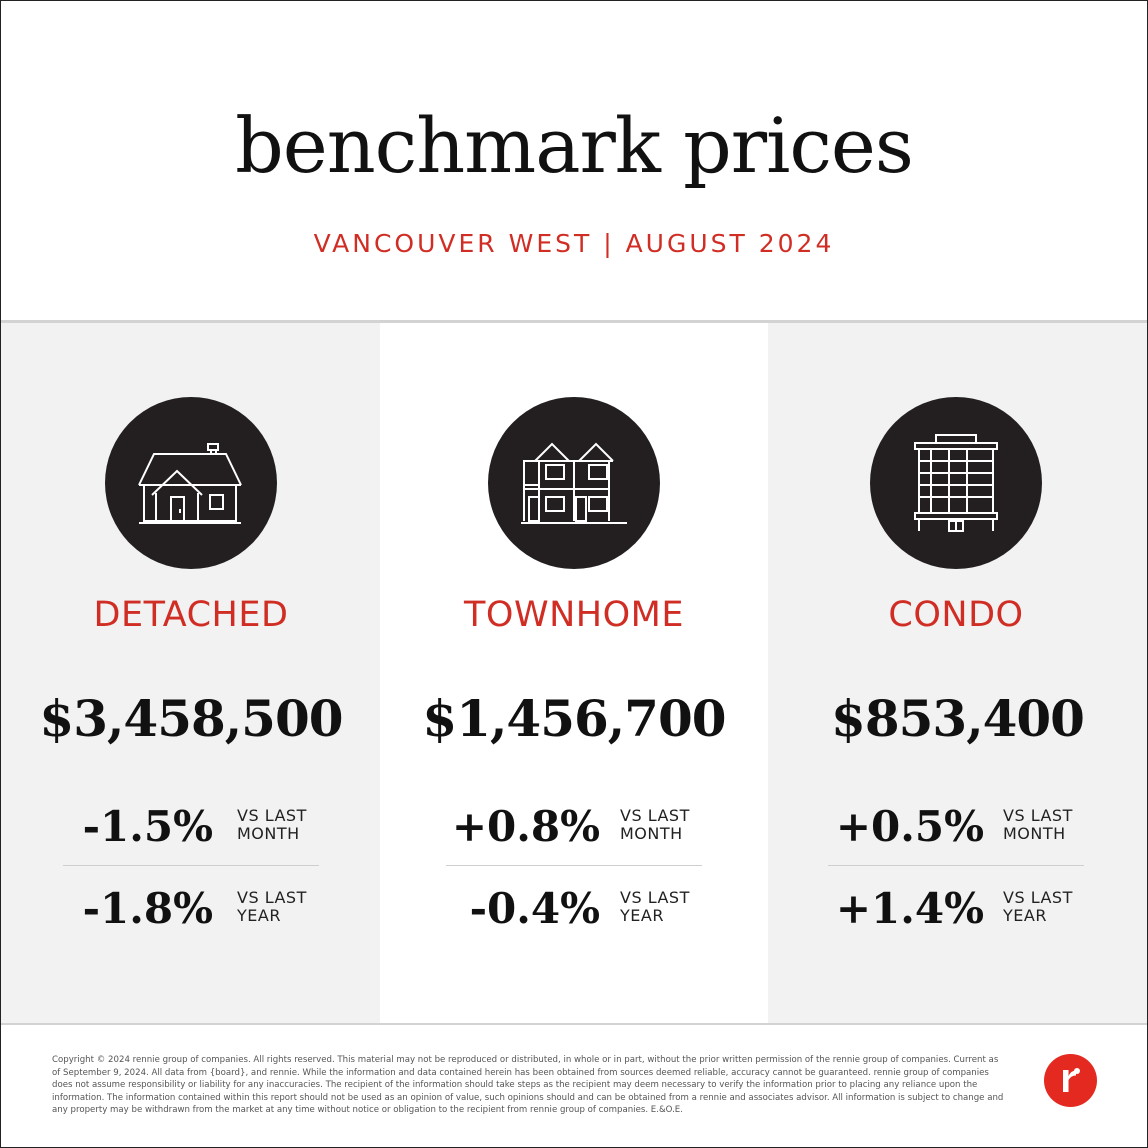  I want to click on month-change-stat: +0.5% VS LAST MONTH, so click(957, 831).